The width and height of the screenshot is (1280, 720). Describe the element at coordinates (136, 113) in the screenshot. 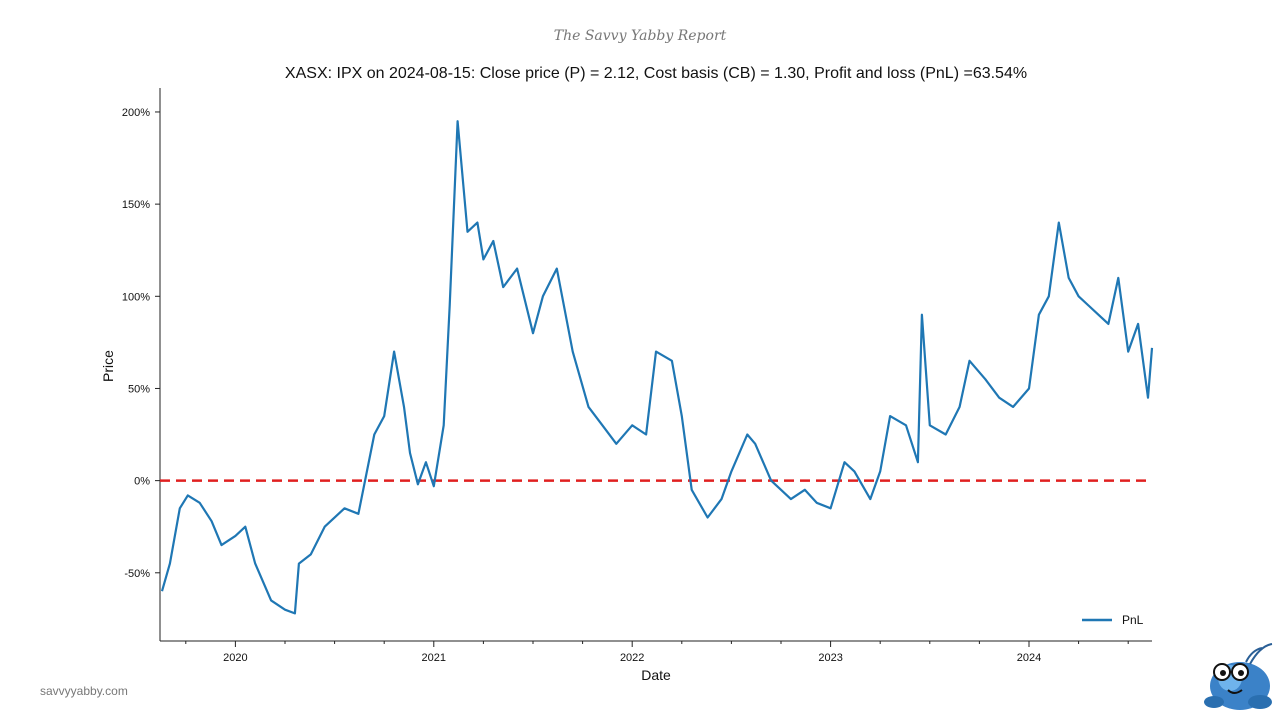

I see `y-tick-label: 200%` at that location.